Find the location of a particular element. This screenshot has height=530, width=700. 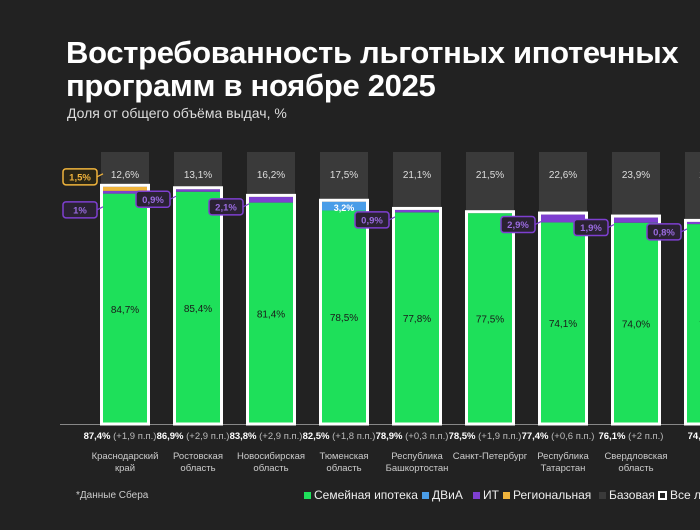

legend-label: Семейная ипотека is located at coordinates (366, 495).